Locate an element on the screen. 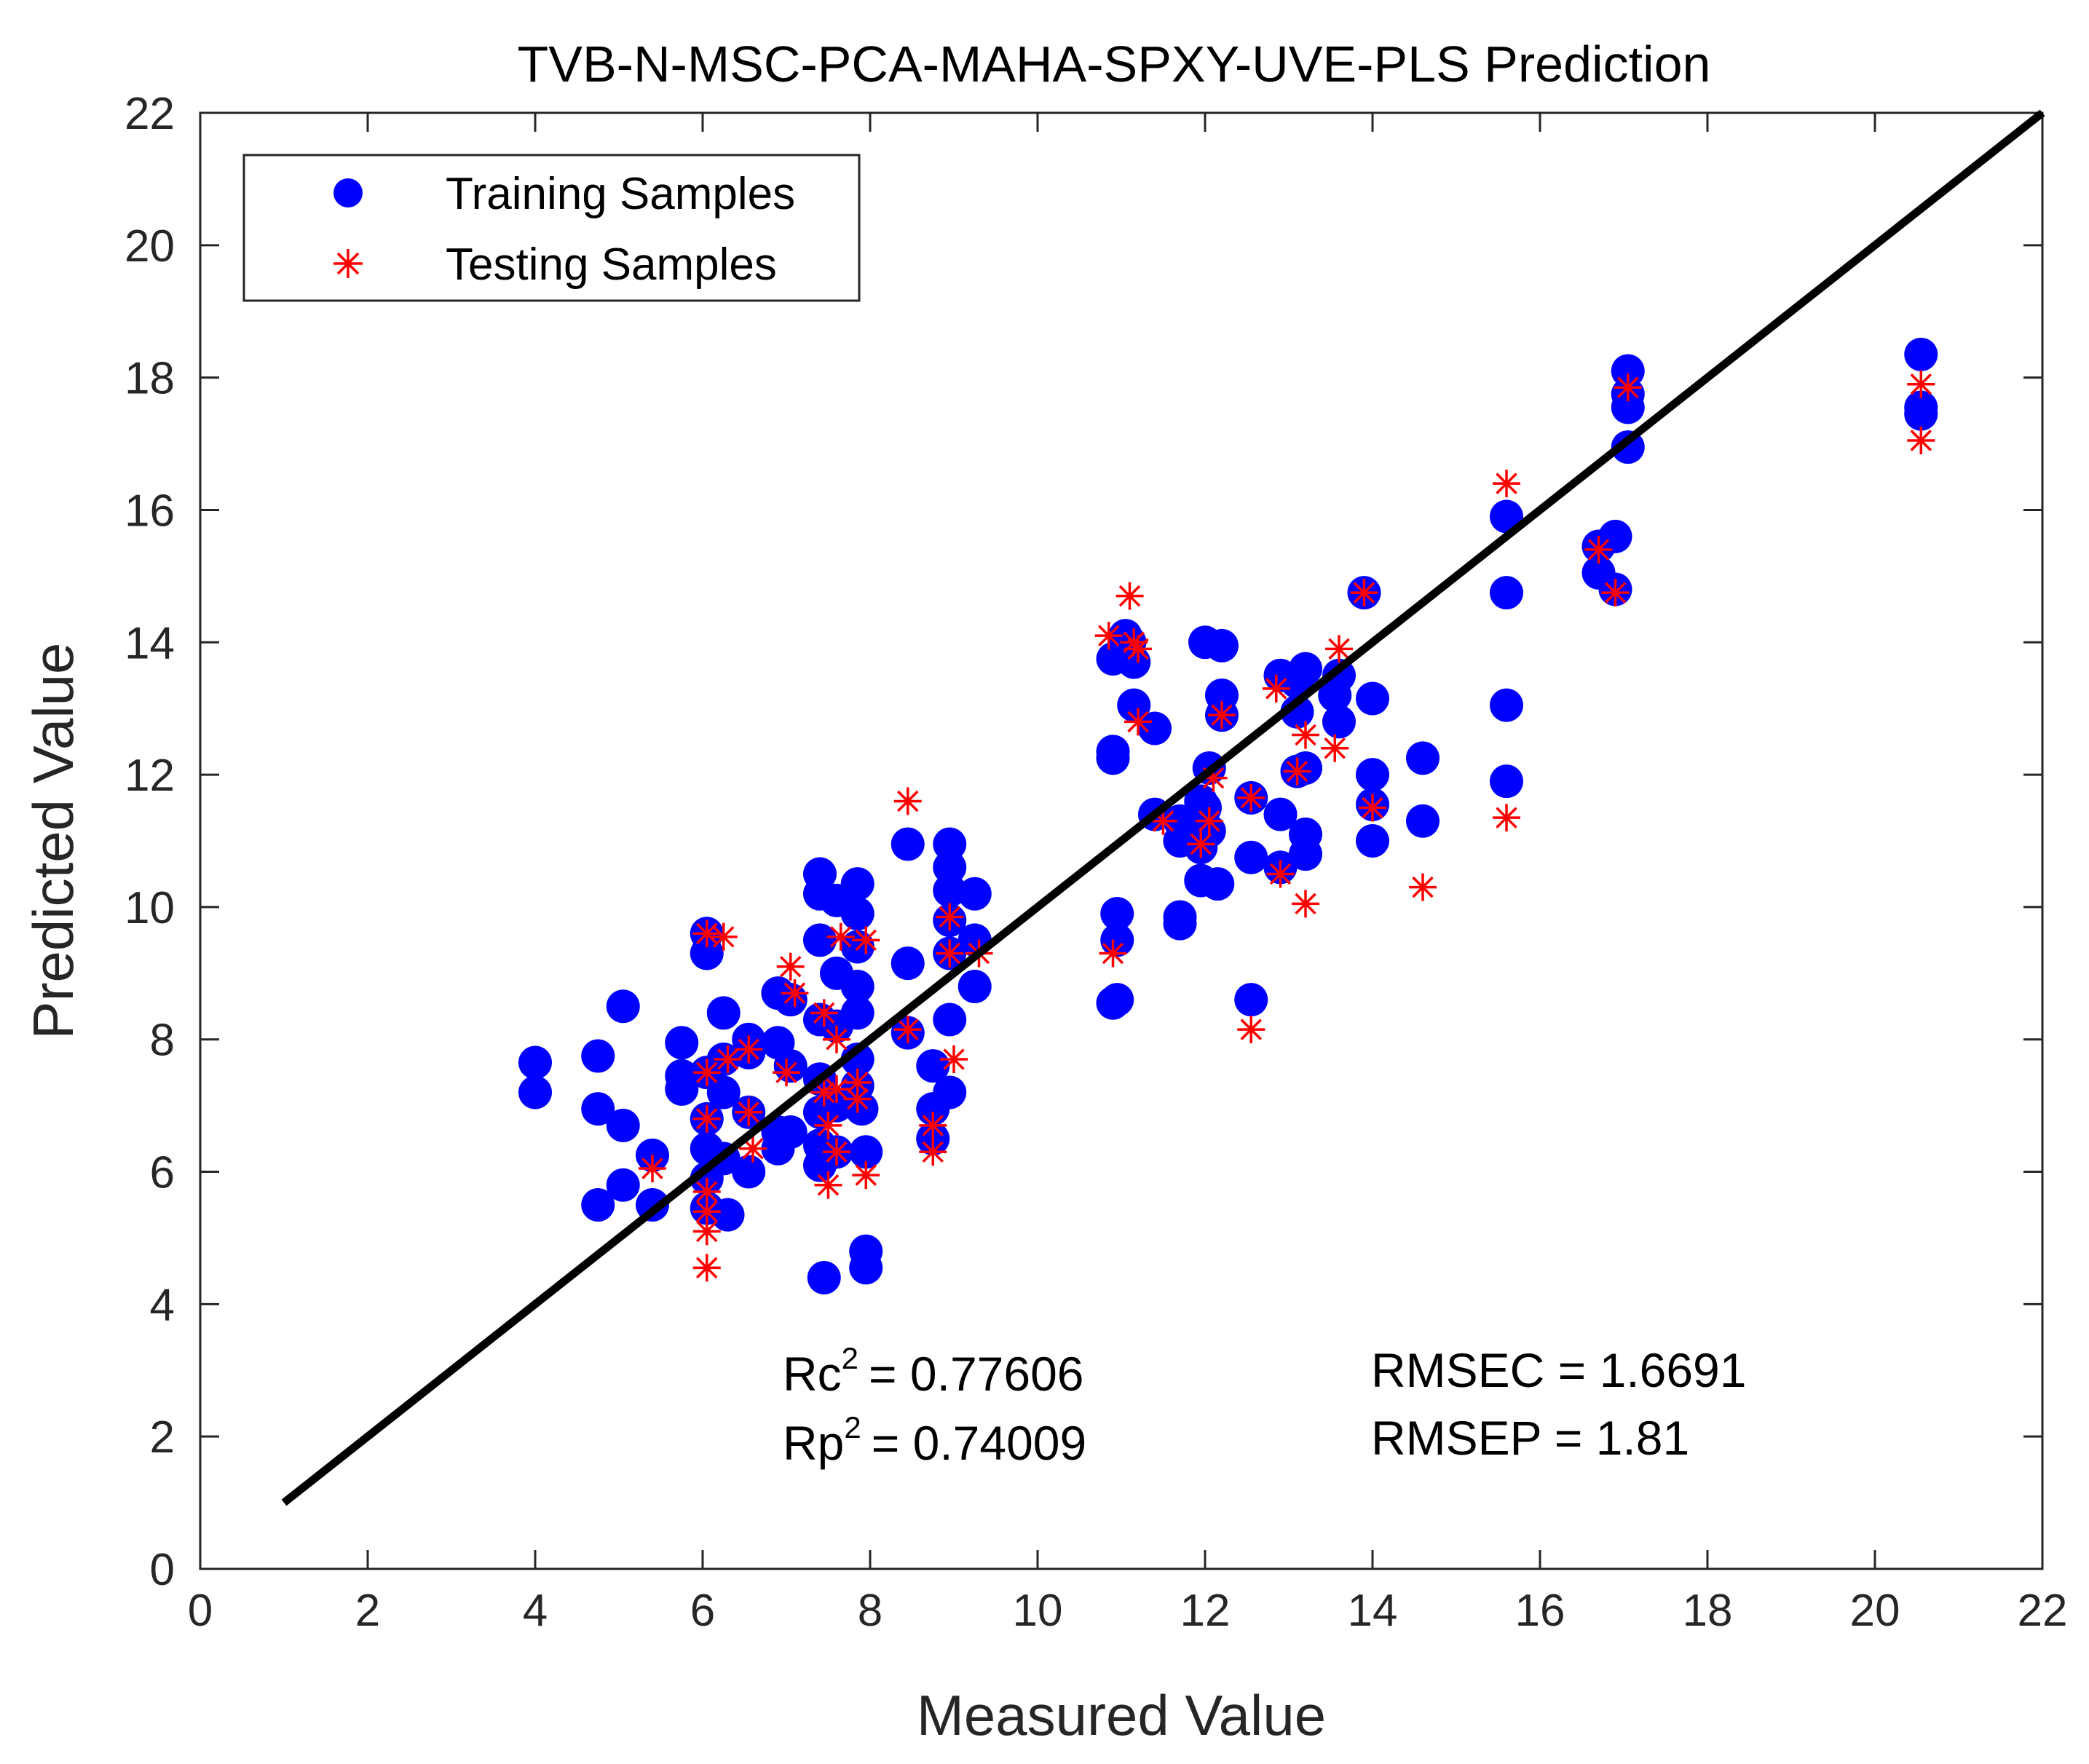 This screenshot has width=2089, height=1764. y-tick-label: 14 is located at coordinates (150, 643).